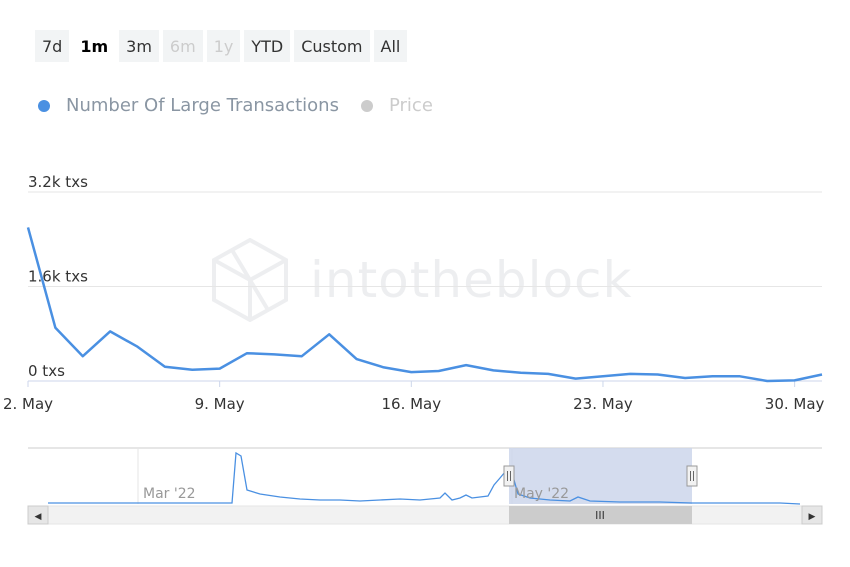  I want to click on range-button-custom: Custom, so click(332, 46).